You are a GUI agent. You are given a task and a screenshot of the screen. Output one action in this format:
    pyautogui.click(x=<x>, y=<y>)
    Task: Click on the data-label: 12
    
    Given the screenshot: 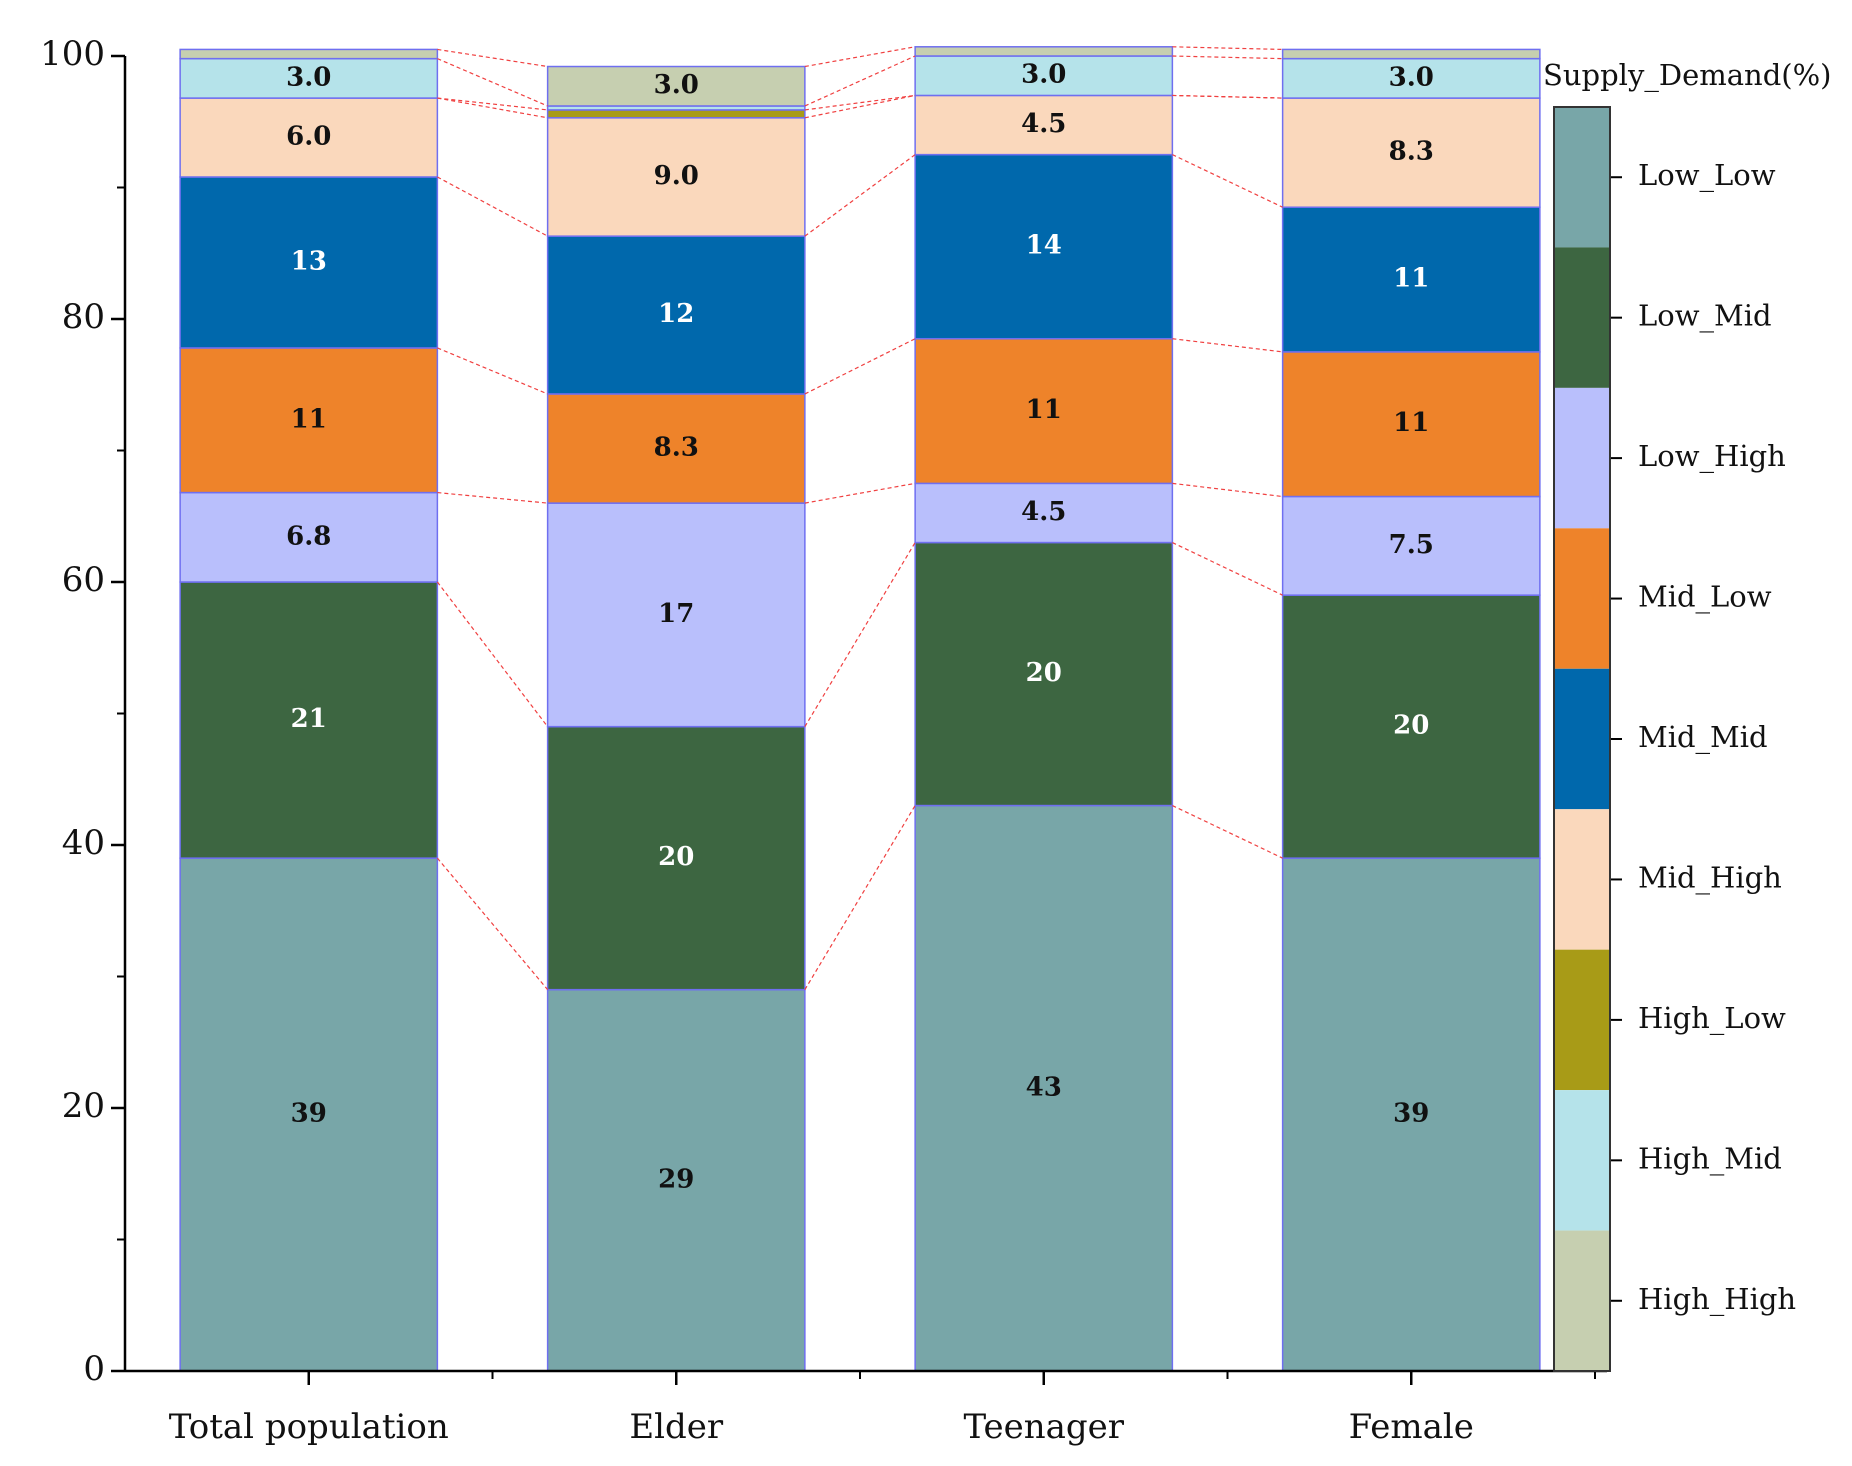 What is the action you would take?
    pyautogui.click(x=676, y=314)
    